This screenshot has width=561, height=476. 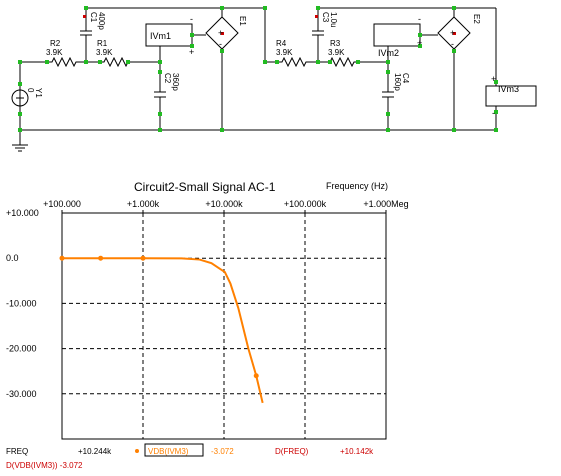 I want to click on top-tick-label: +100.000k, so click(x=305, y=204).